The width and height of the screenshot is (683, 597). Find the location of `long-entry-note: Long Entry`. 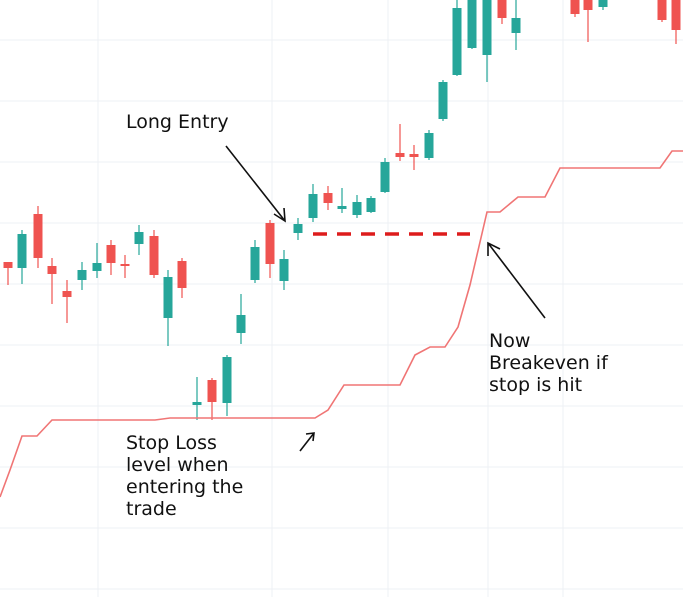

long-entry-note: Long Entry is located at coordinates (177, 122).